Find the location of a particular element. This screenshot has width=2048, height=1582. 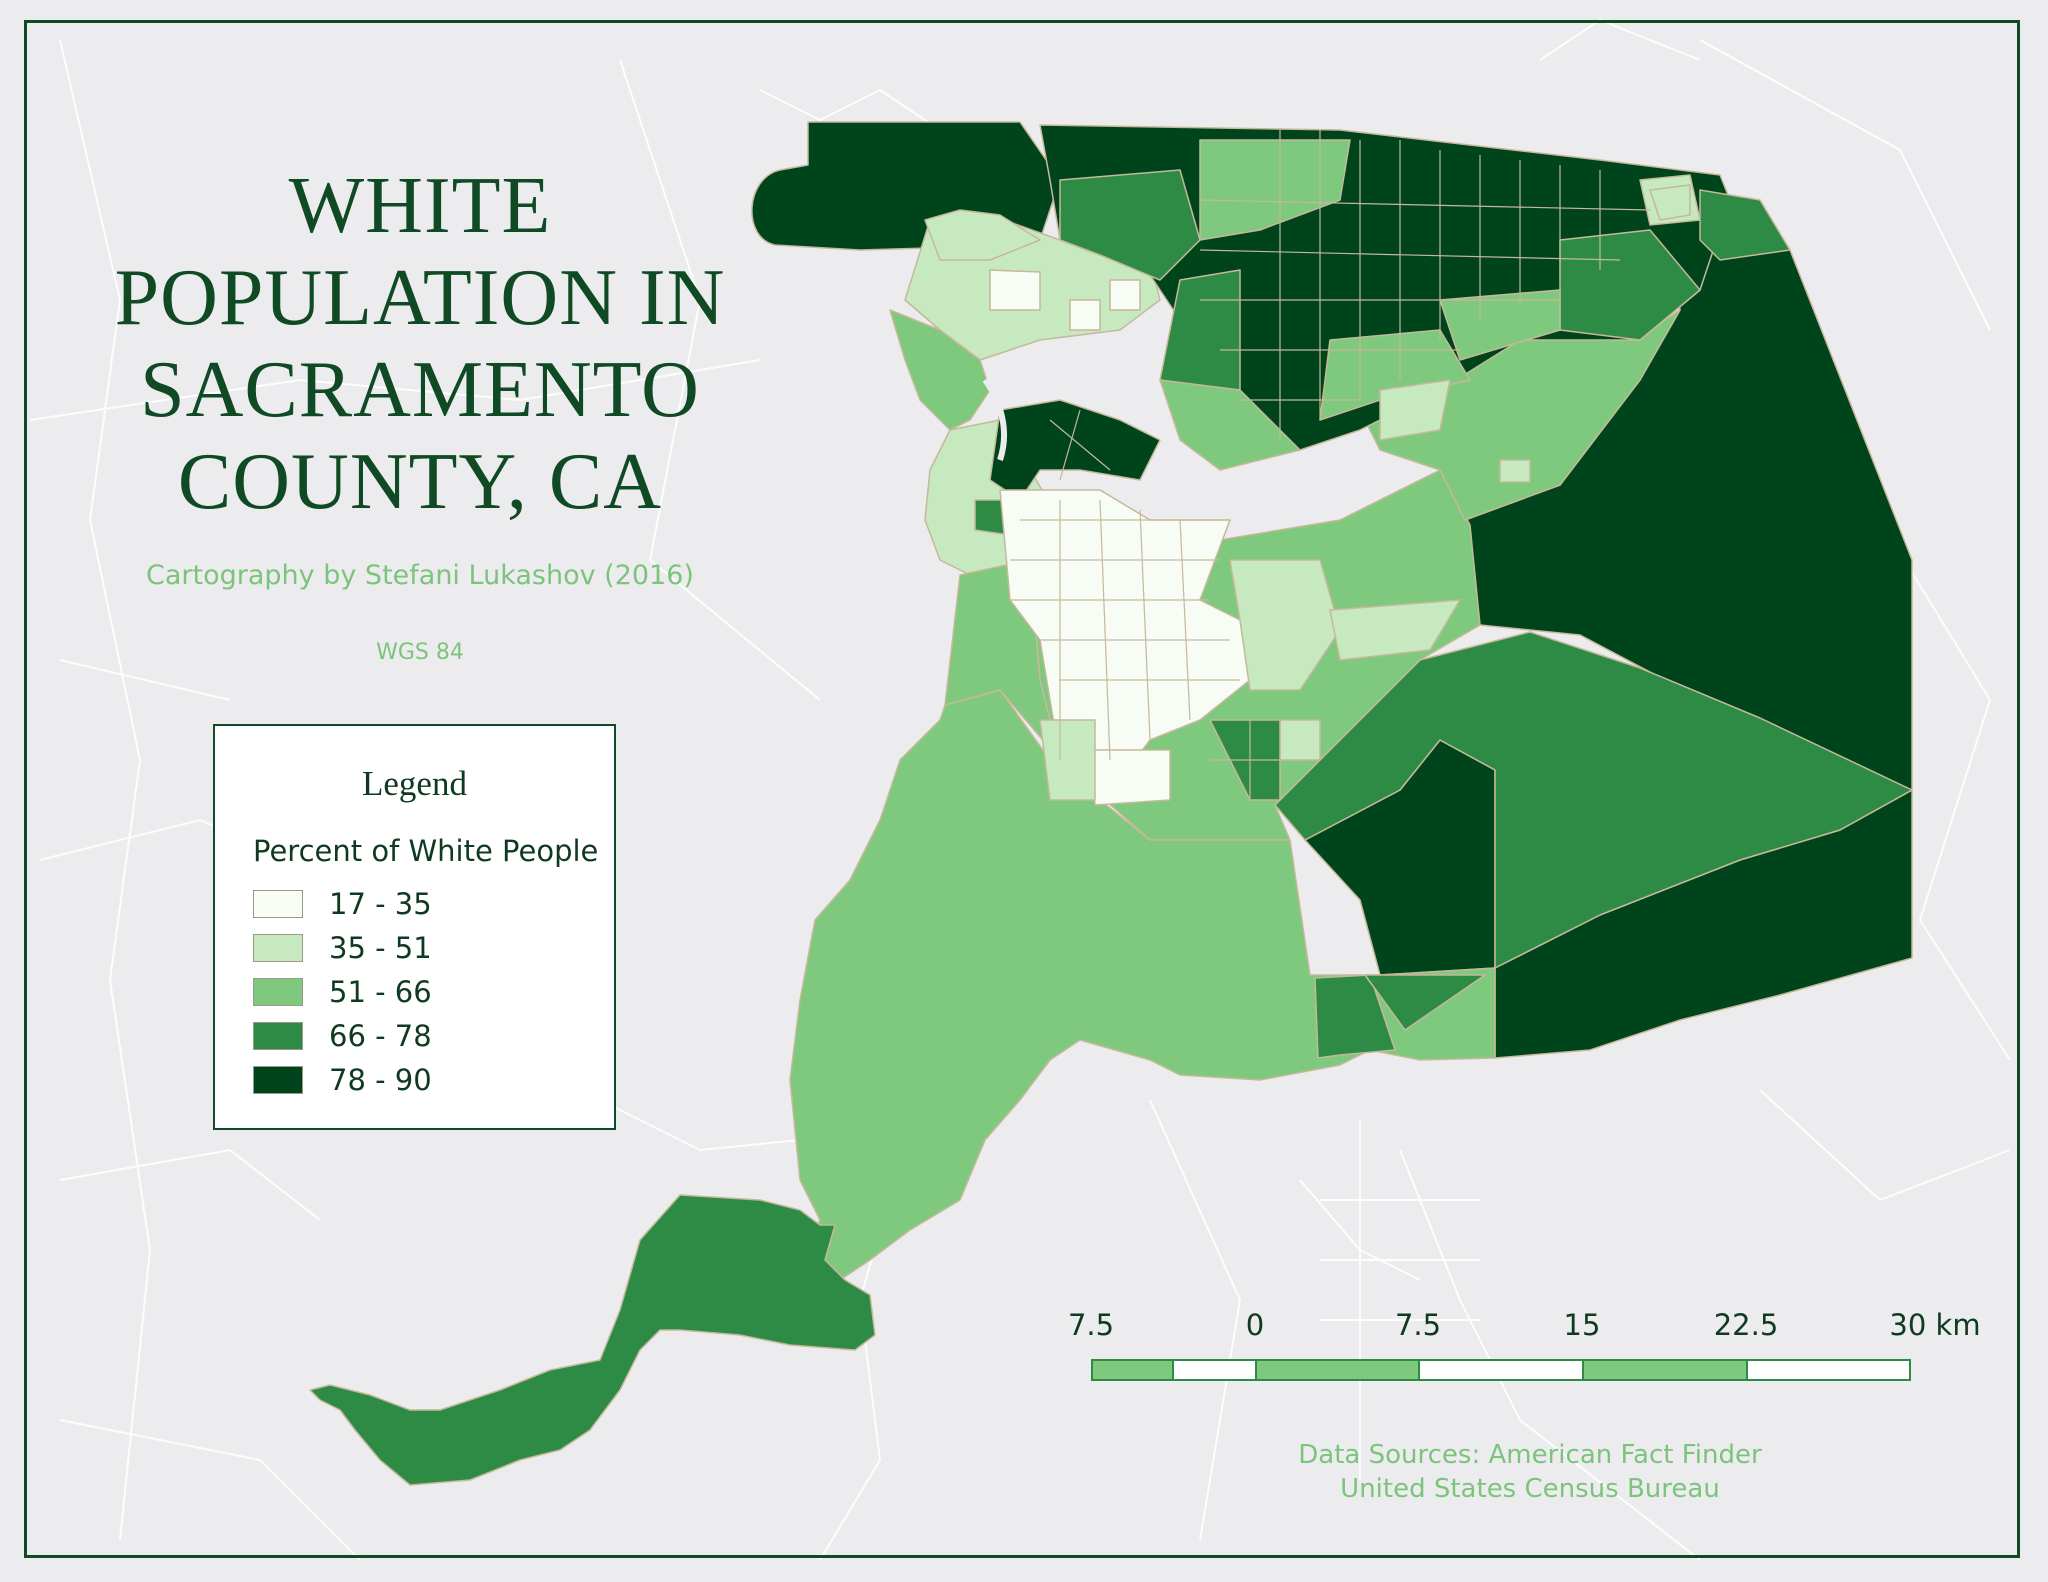

legend-label: 17 - 35 is located at coordinates (380, 904).